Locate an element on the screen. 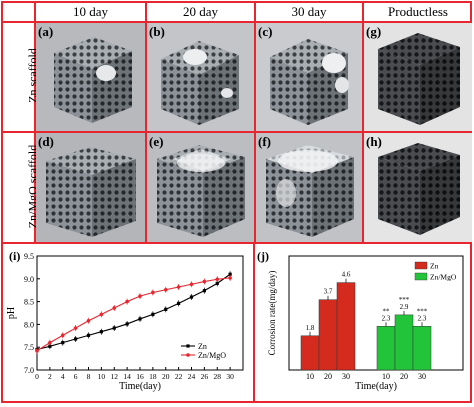 This screenshot has width=474, height=407. panel-label-e: (e) is located at coordinates (156, 141).